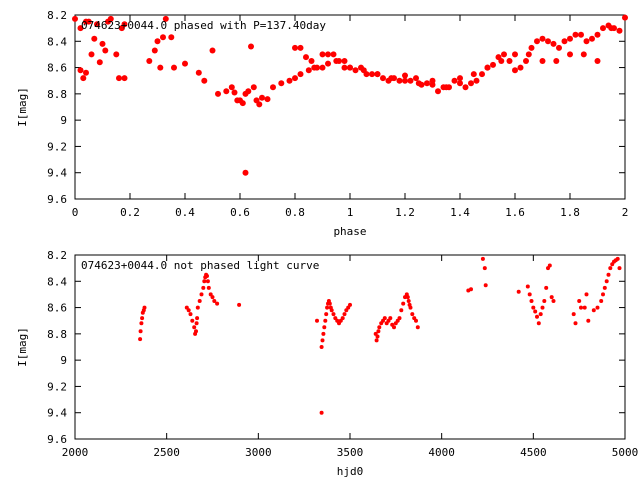 The width and height of the screenshot is (640, 480). What do you see at coordinates (240, 212) in the screenshot?
I see `x-tick-label: 0.6` at bounding box center [240, 212].